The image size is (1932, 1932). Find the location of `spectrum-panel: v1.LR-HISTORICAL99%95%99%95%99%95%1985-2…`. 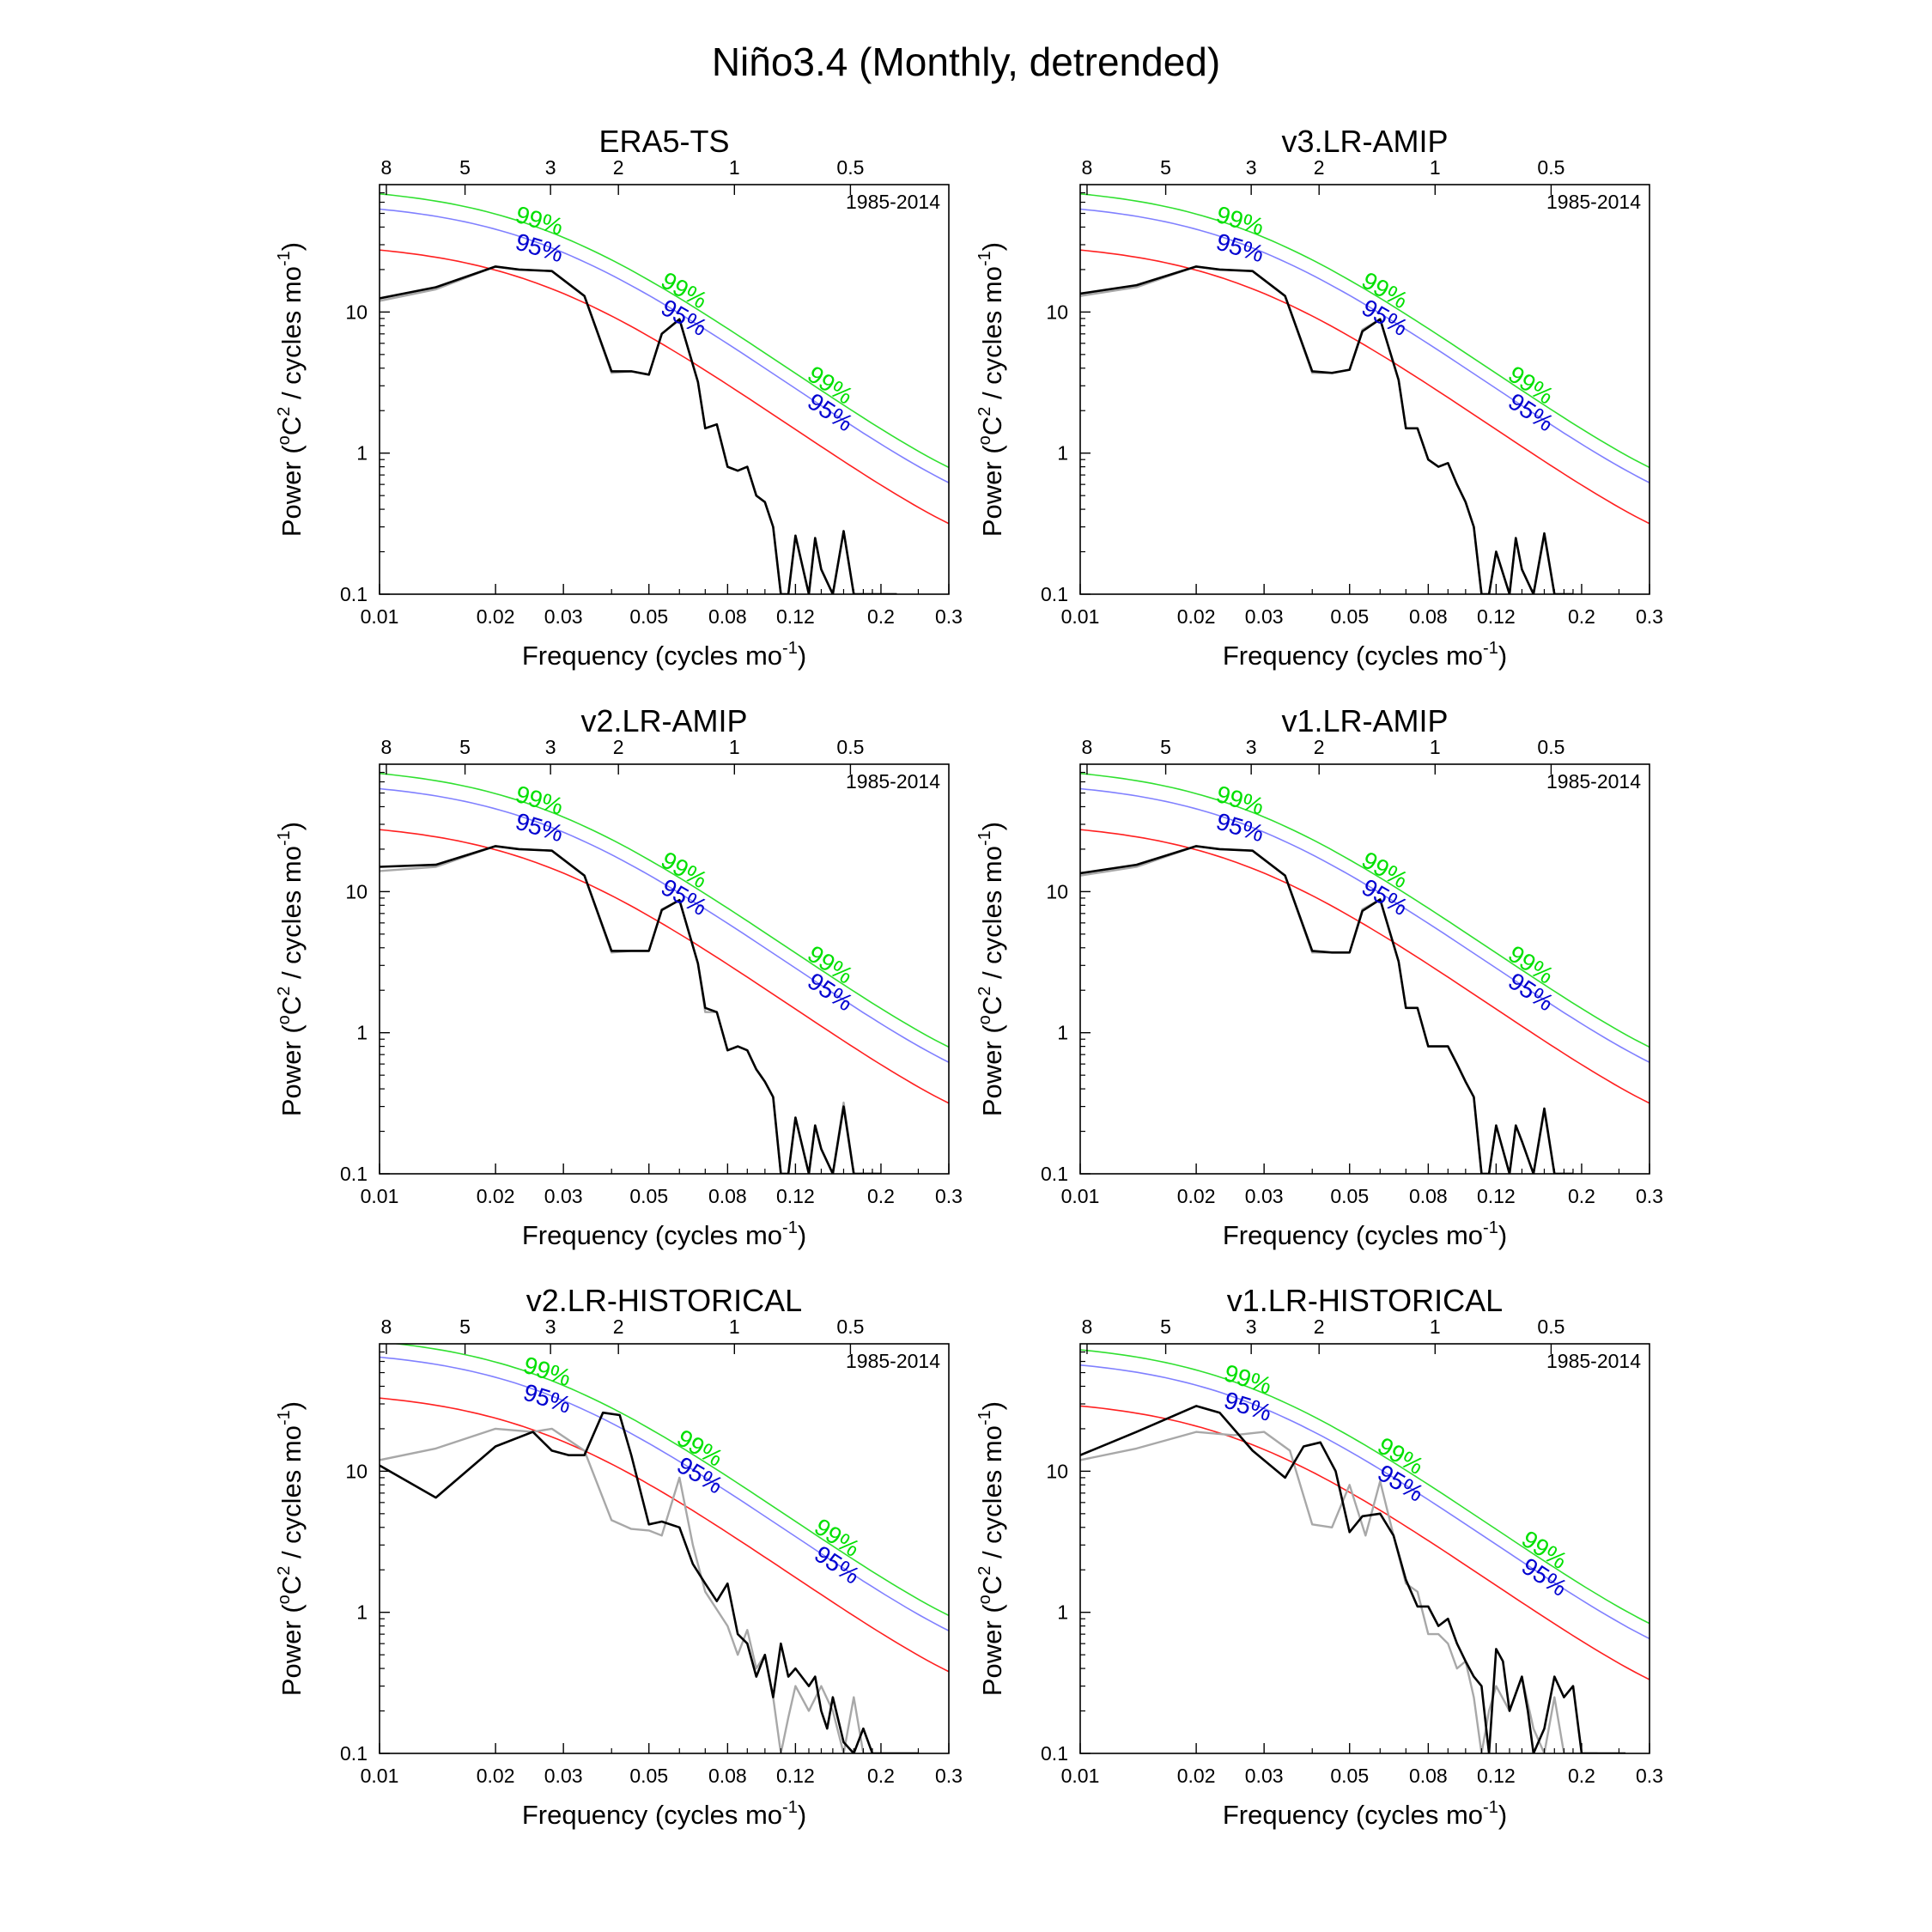

spectrum-panel: v1.LR-HISTORICAL99%95%99%95%99%95%1985-2… is located at coordinates (1319, 1557).